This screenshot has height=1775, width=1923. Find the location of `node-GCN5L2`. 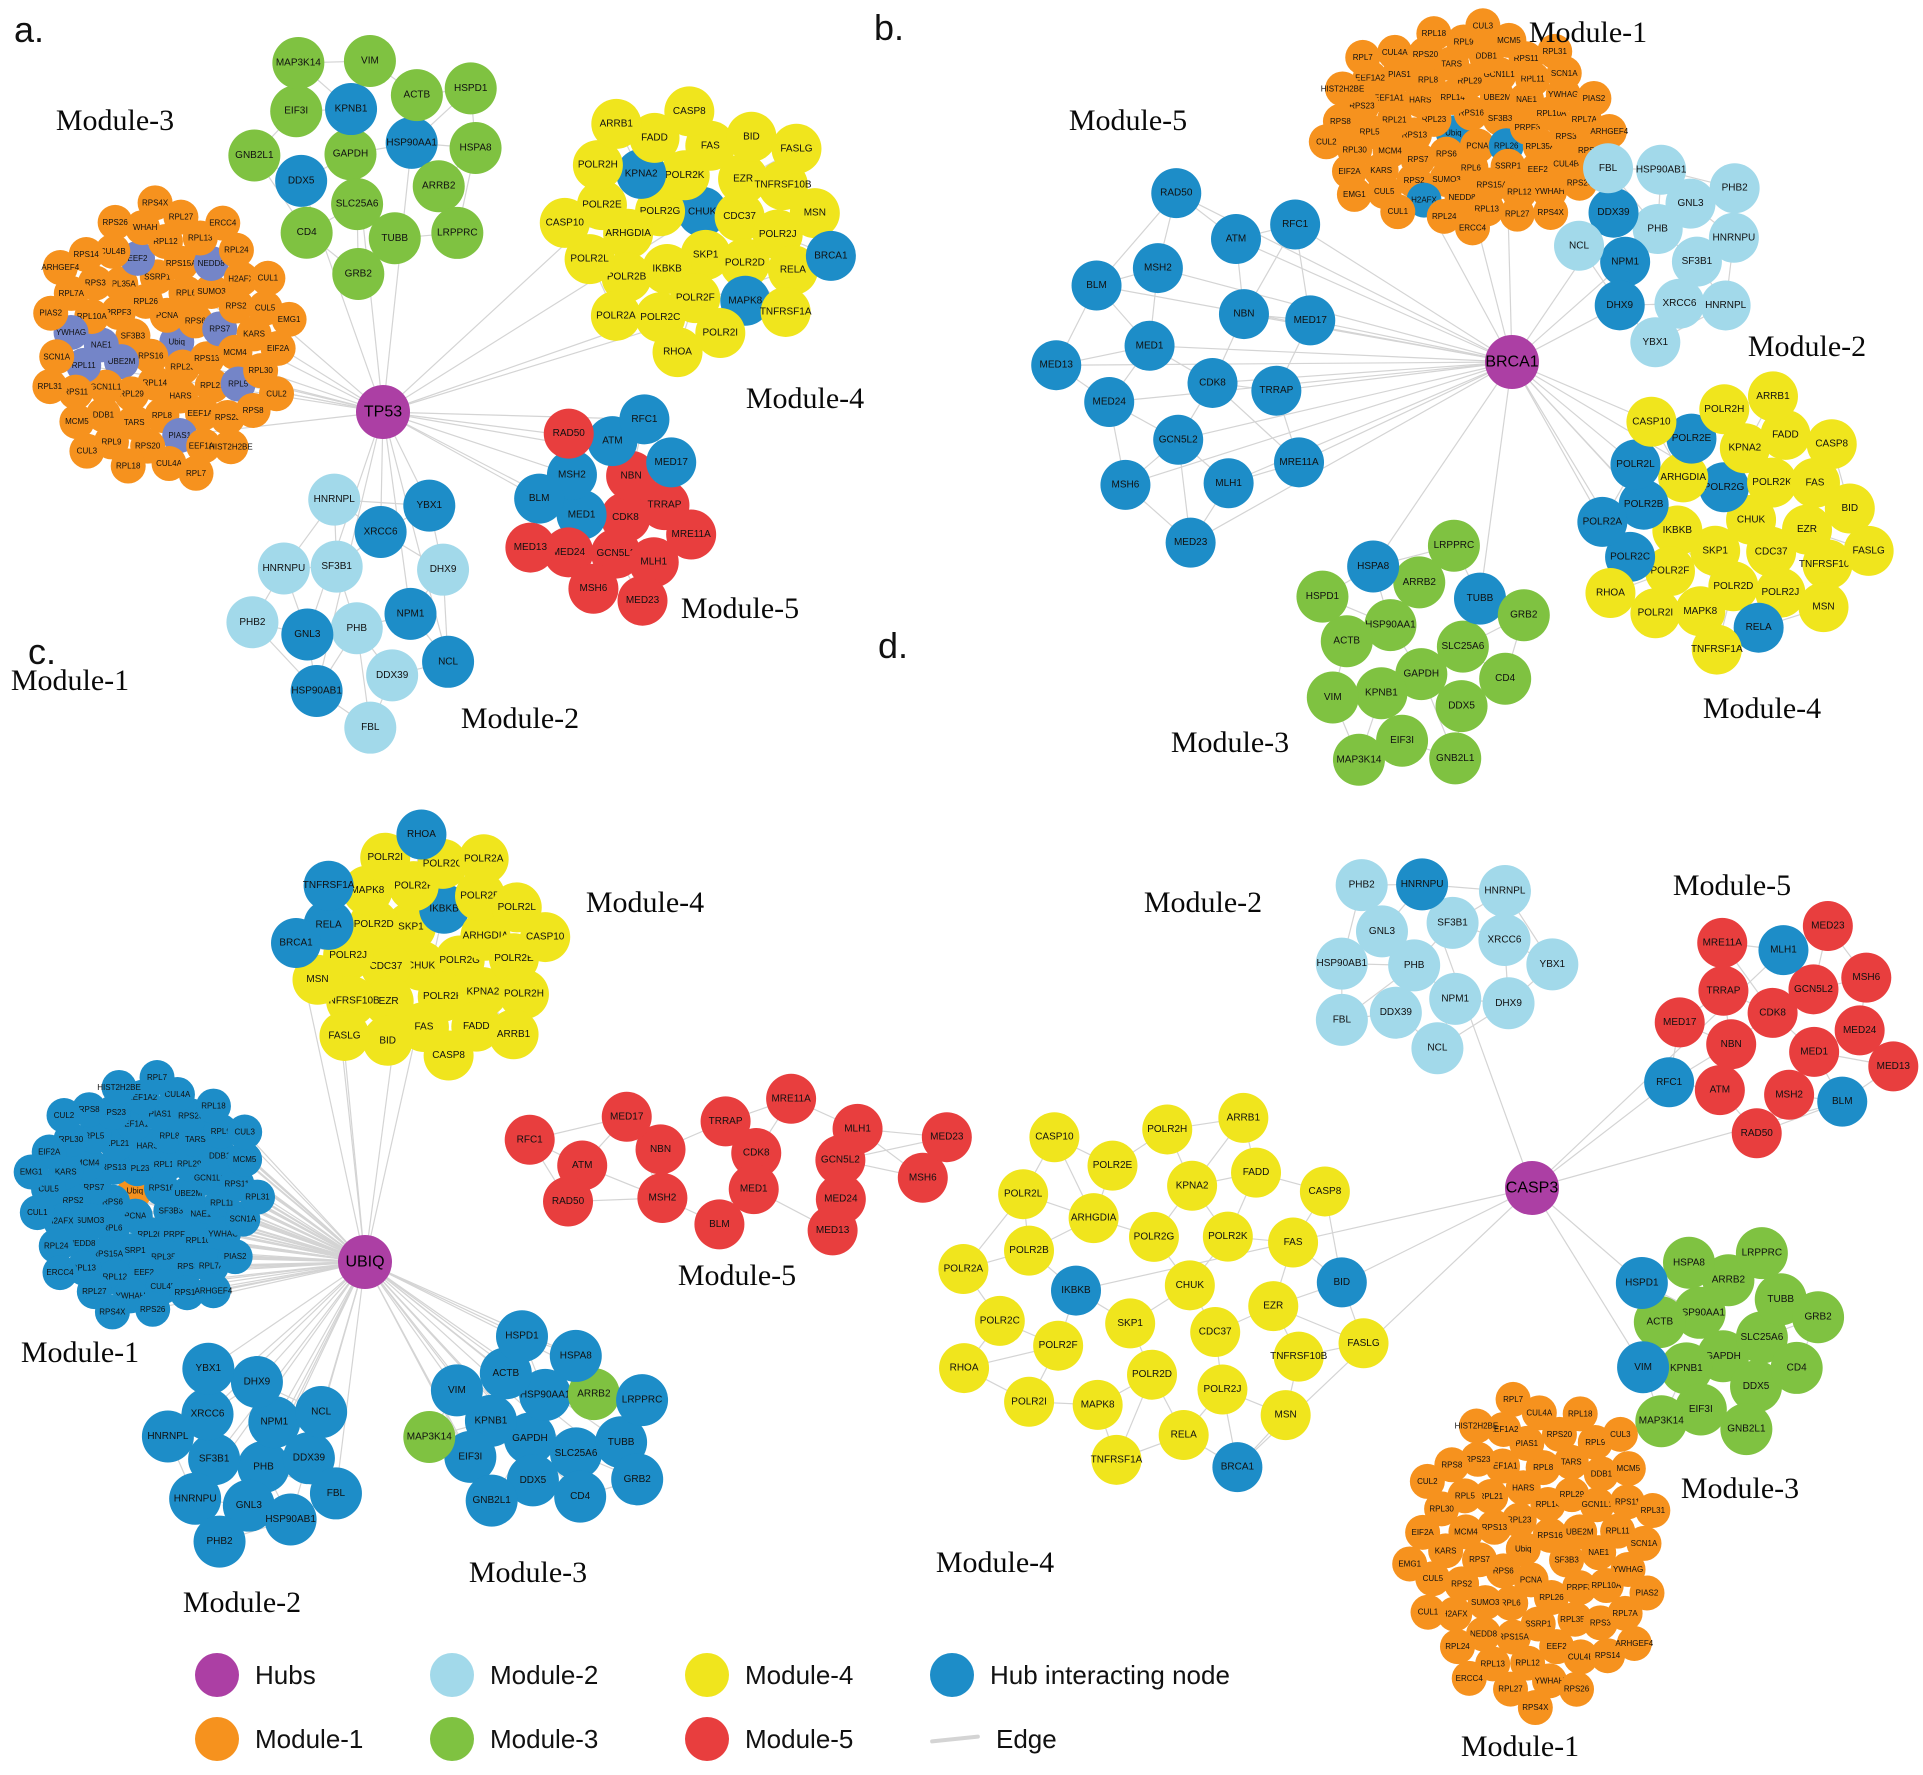

node-GCN5L2 is located at coordinates (1178, 439).